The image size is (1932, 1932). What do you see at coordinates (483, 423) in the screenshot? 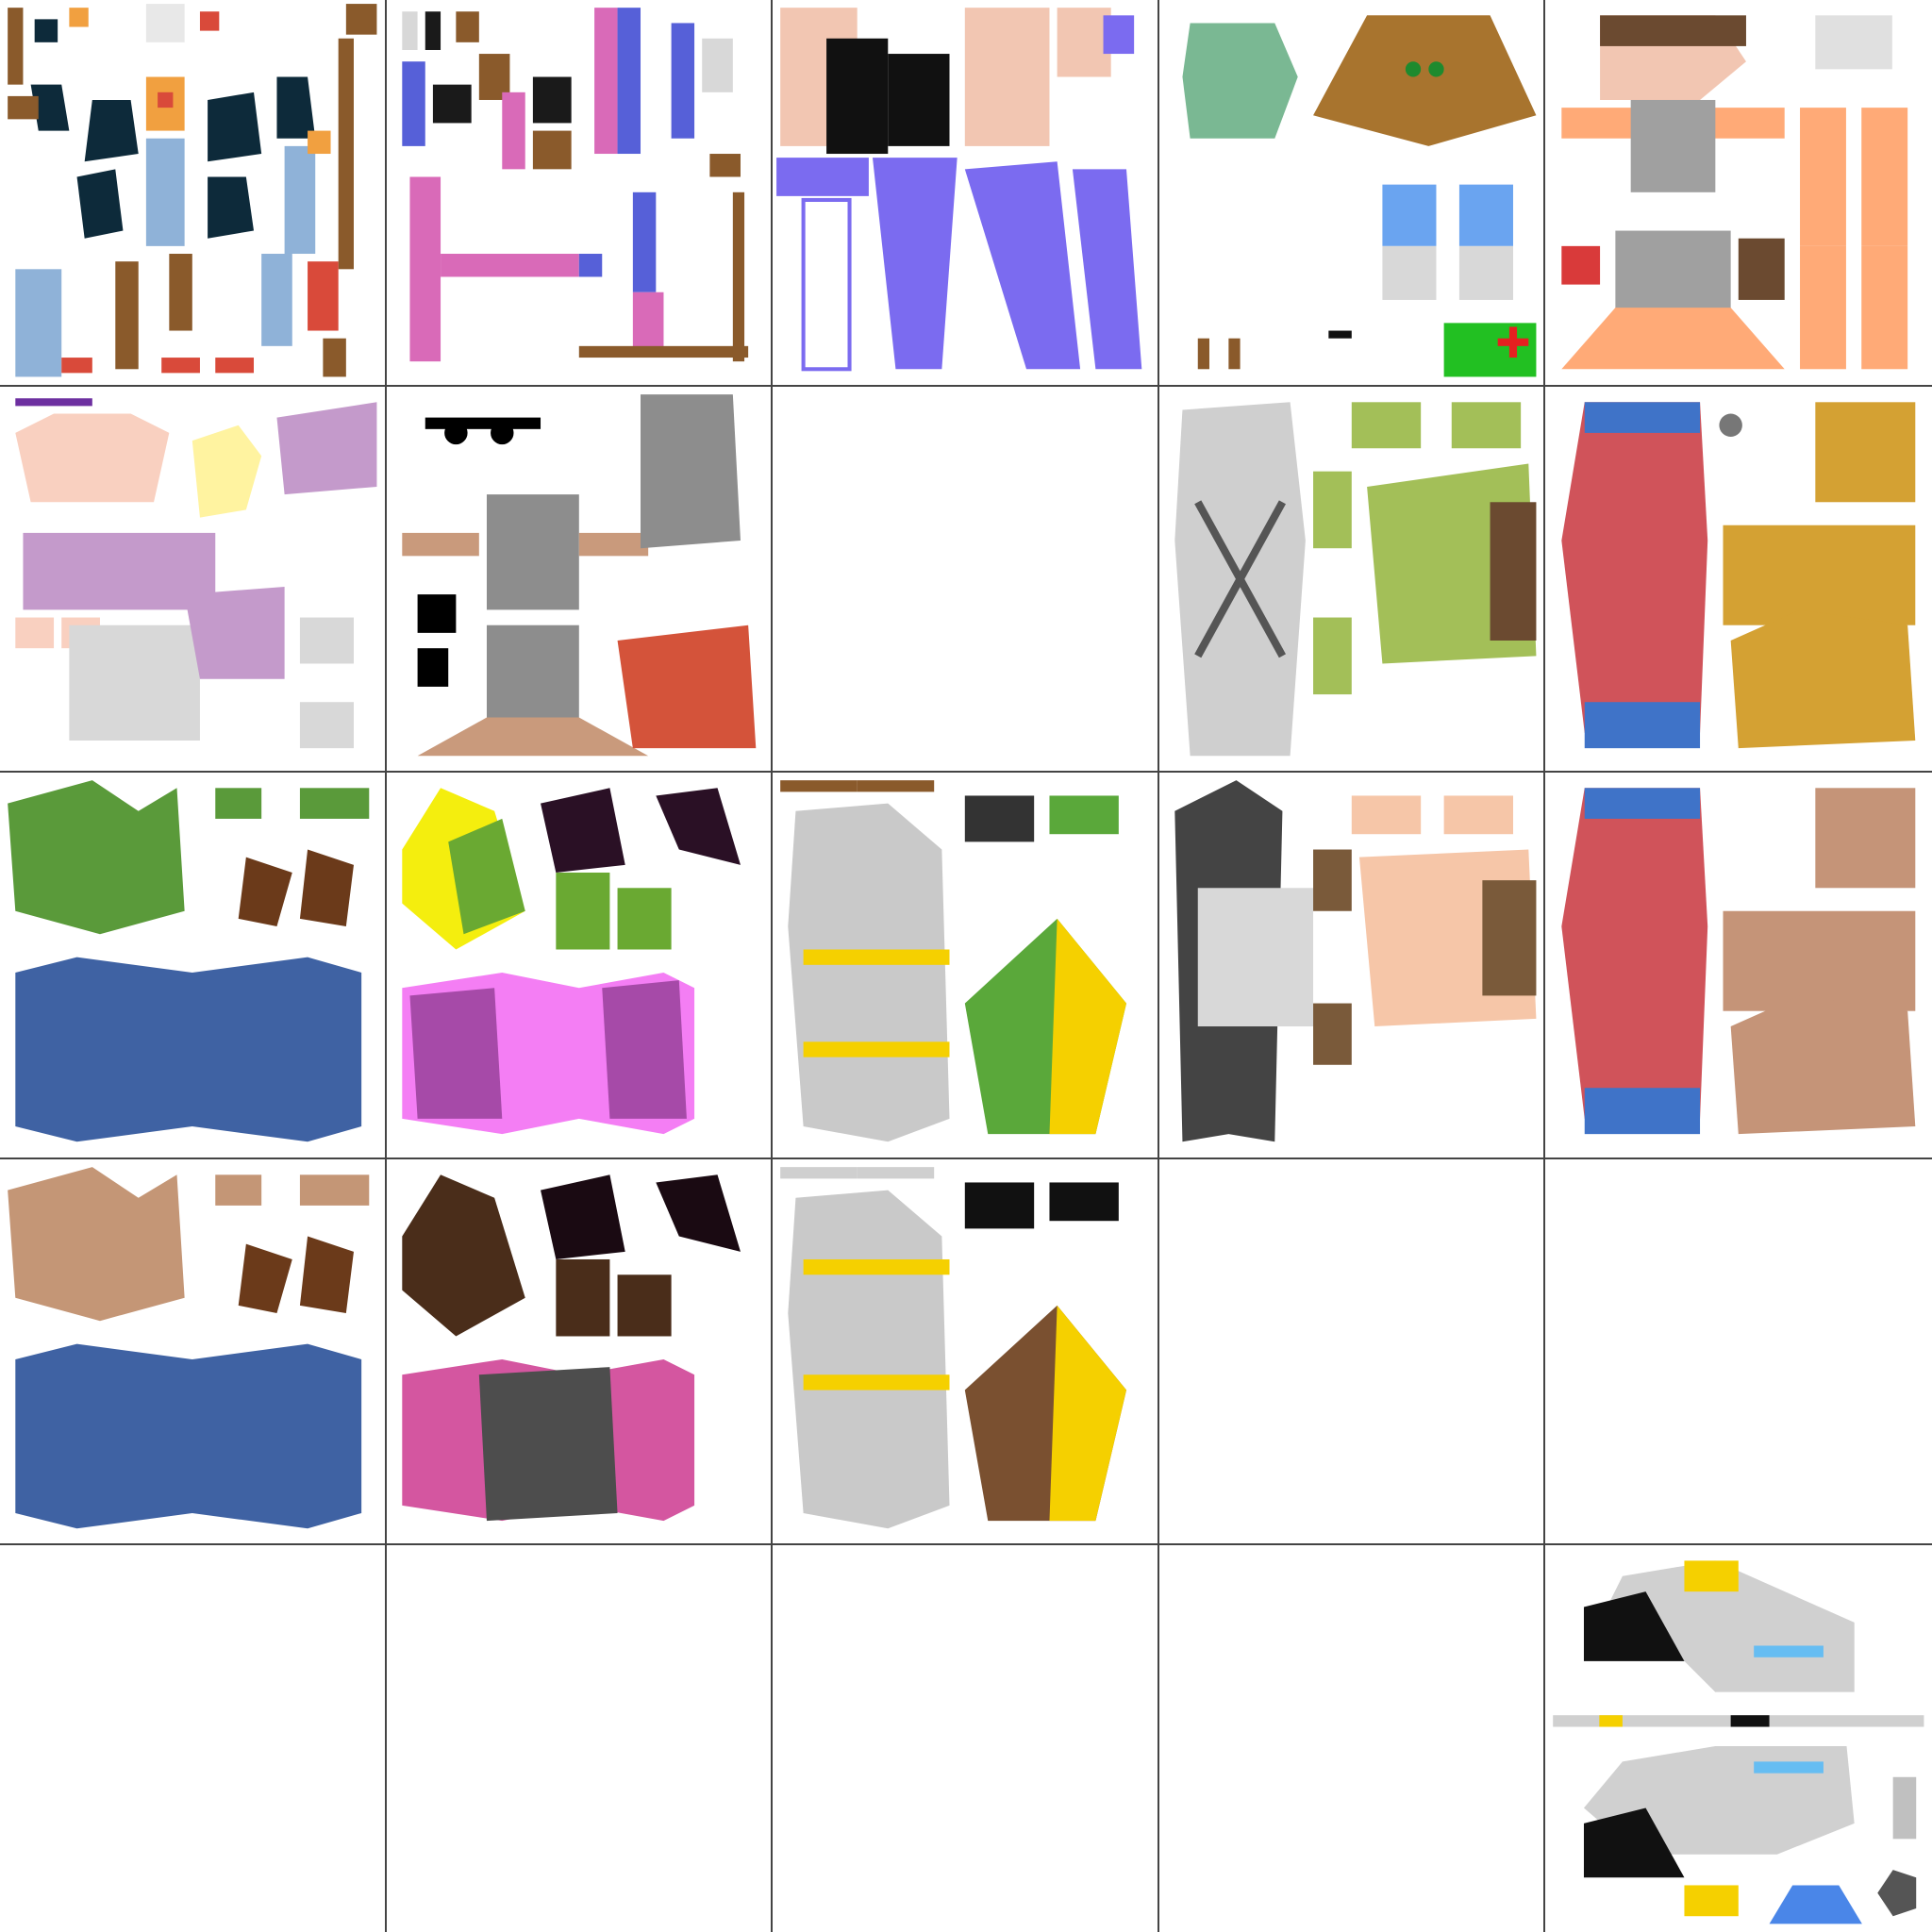
I see `sunglasses-frame` at bounding box center [483, 423].